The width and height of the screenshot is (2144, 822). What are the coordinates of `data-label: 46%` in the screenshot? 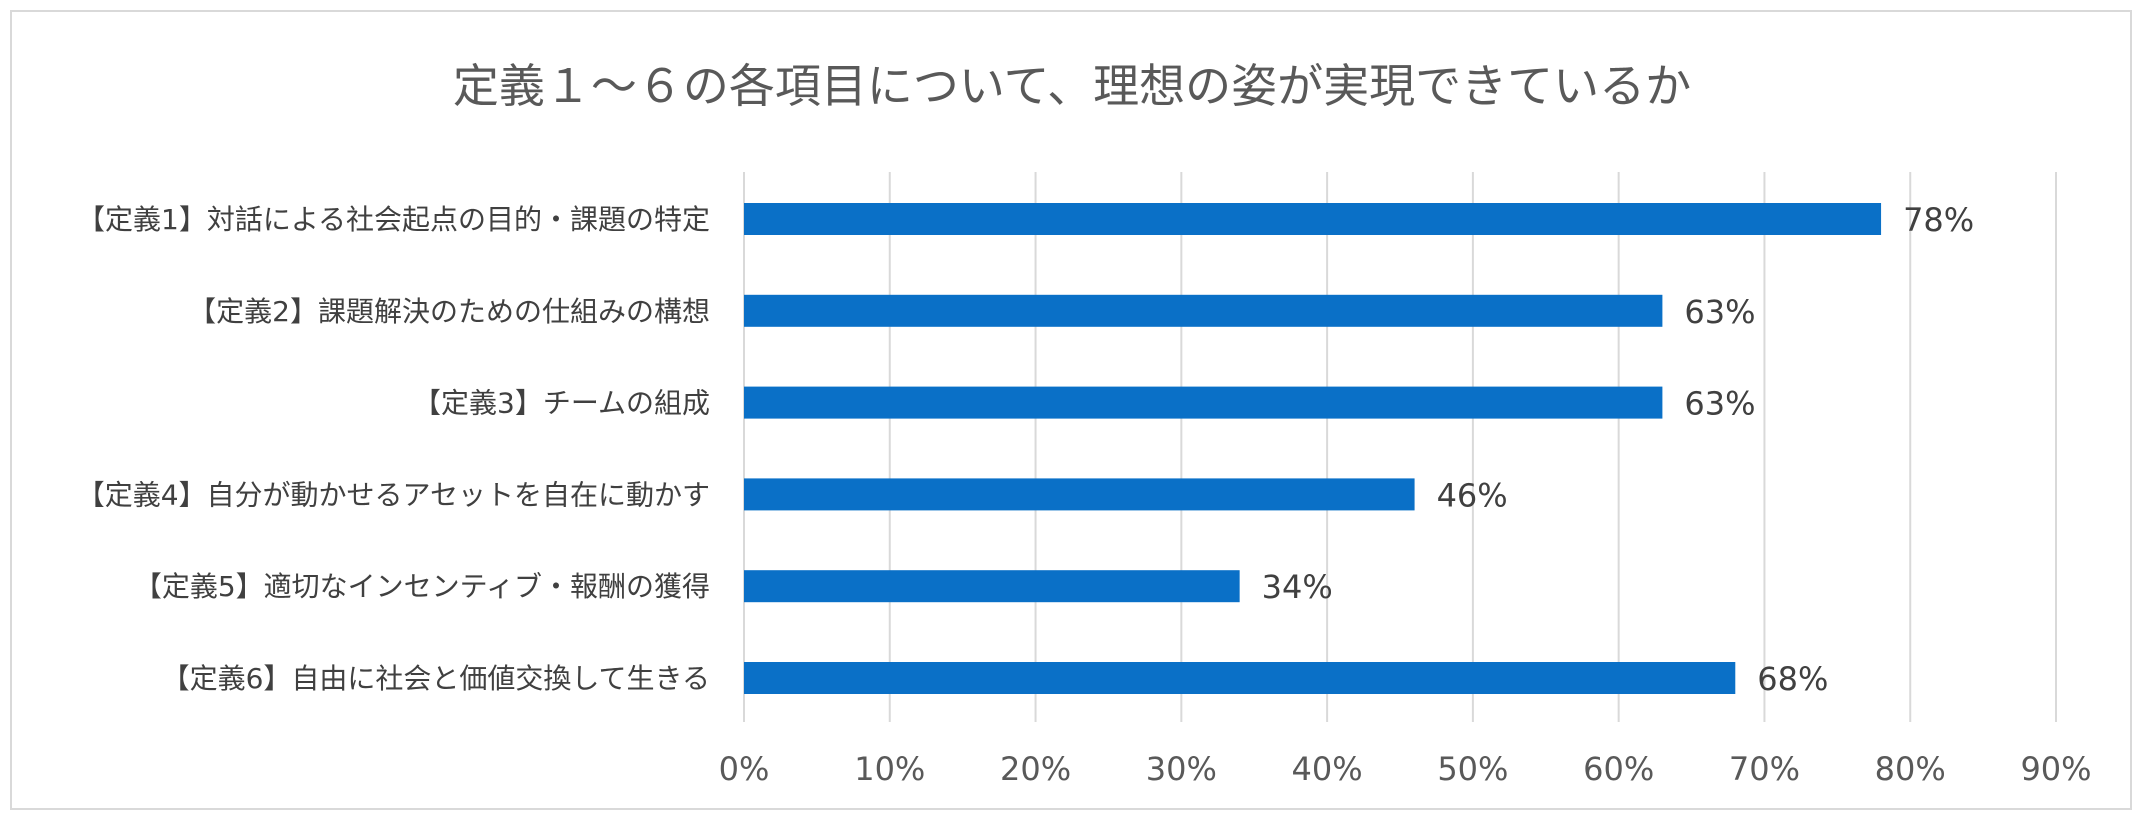 It's located at (1472, 495).